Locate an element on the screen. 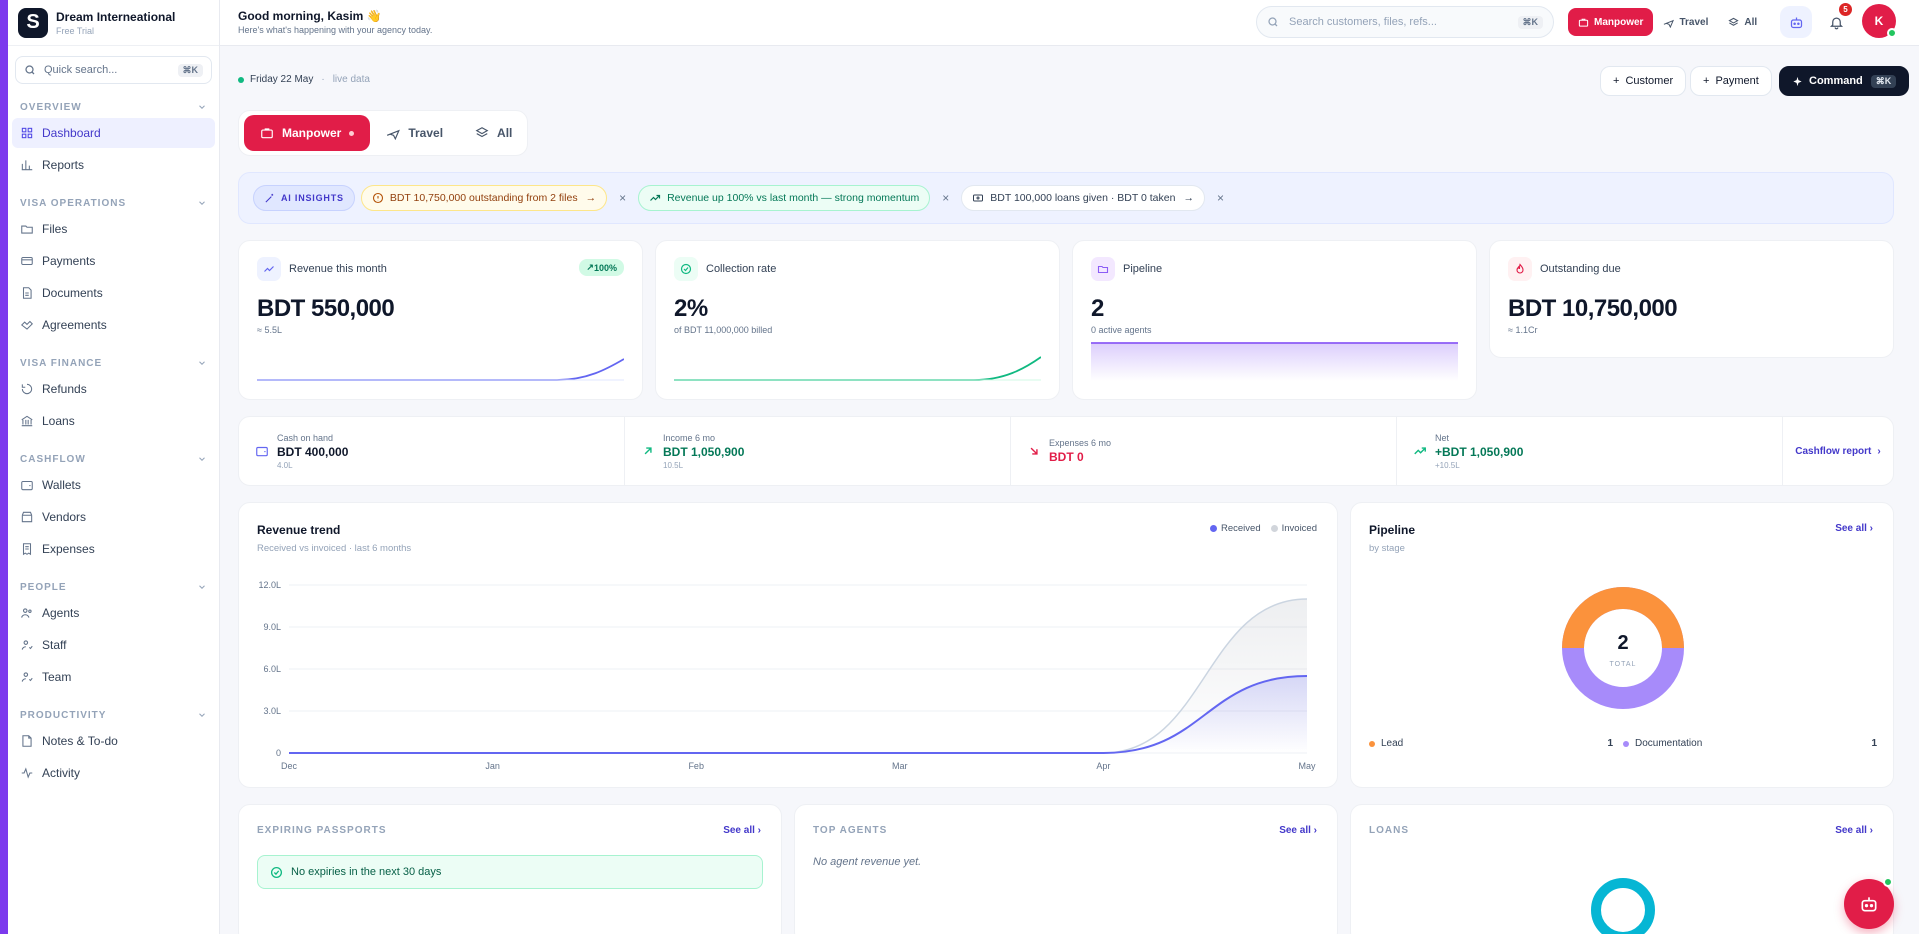 This screenshot has height=934, width=1919. brand: S Dream Interneational Free Trial is located at coordinates (113, 23).